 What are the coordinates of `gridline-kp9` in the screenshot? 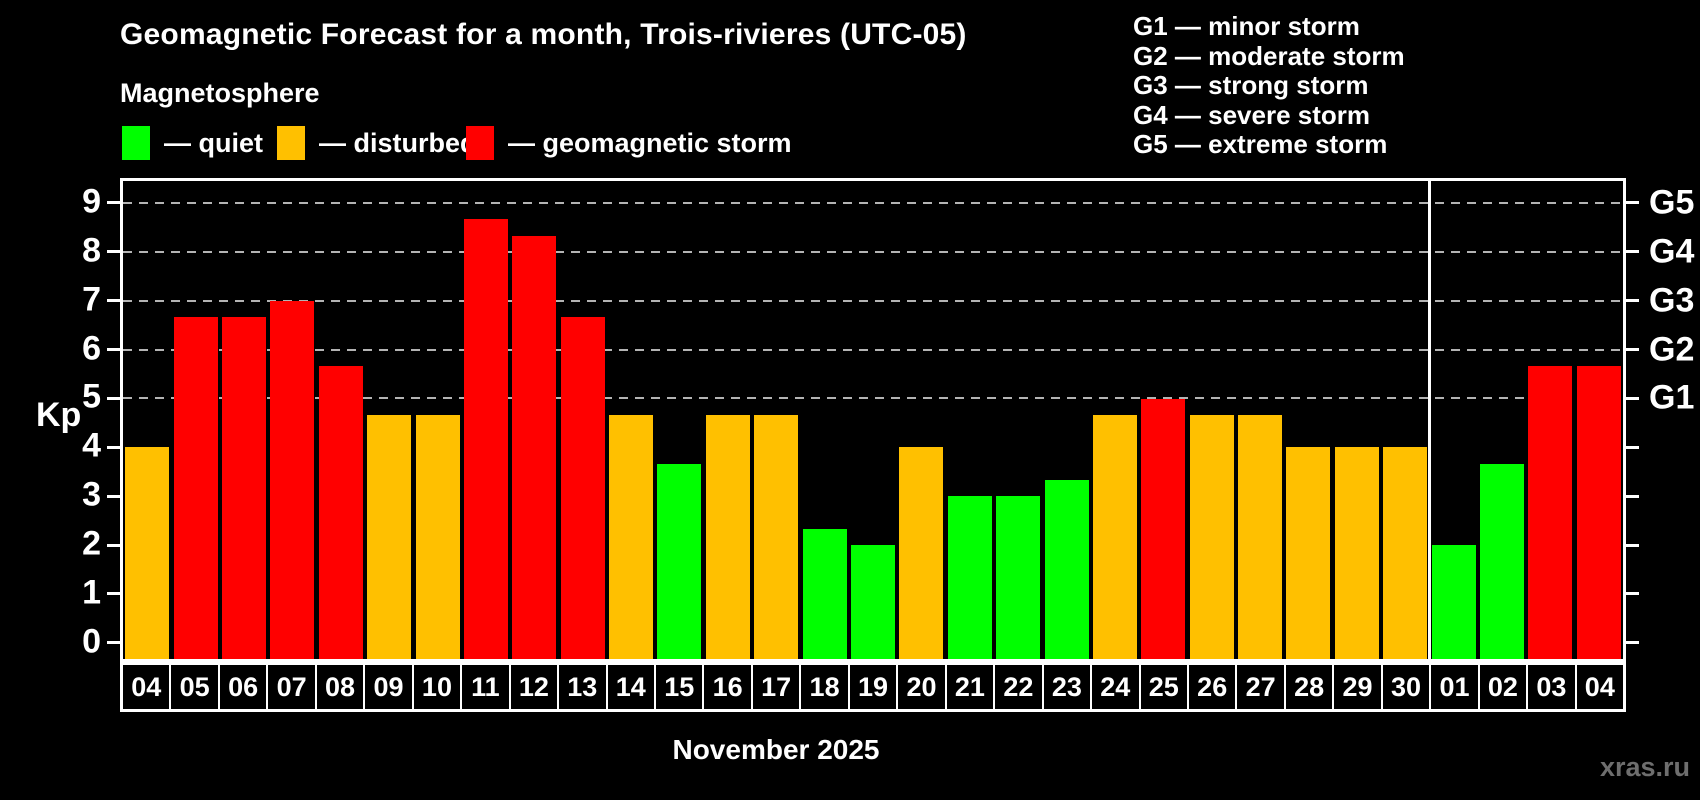 It's located at (873, 202).